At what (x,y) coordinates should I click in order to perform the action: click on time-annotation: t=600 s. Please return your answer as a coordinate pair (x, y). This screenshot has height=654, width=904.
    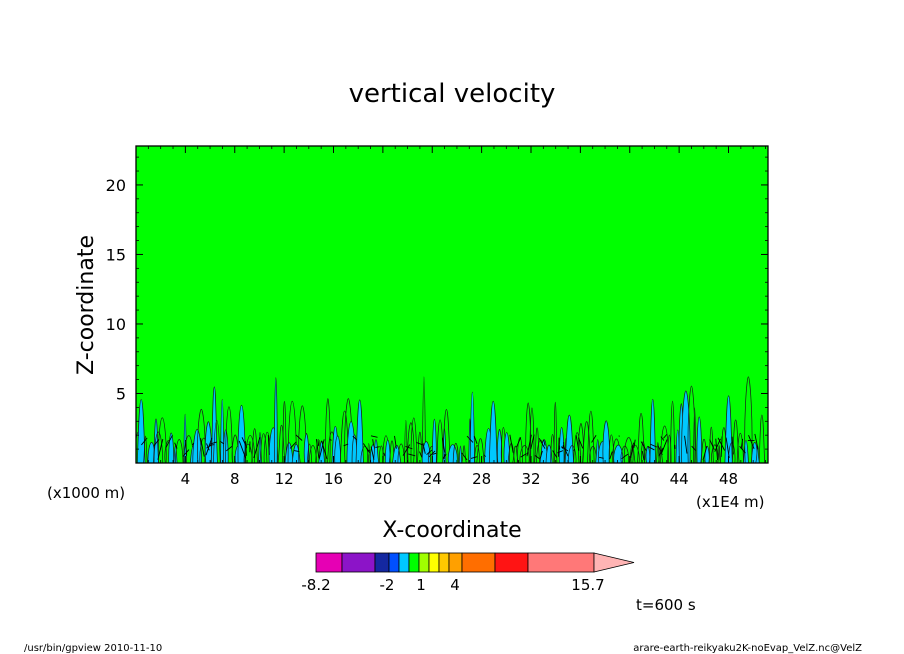
    Looking at the image, I should click on (666, 605).